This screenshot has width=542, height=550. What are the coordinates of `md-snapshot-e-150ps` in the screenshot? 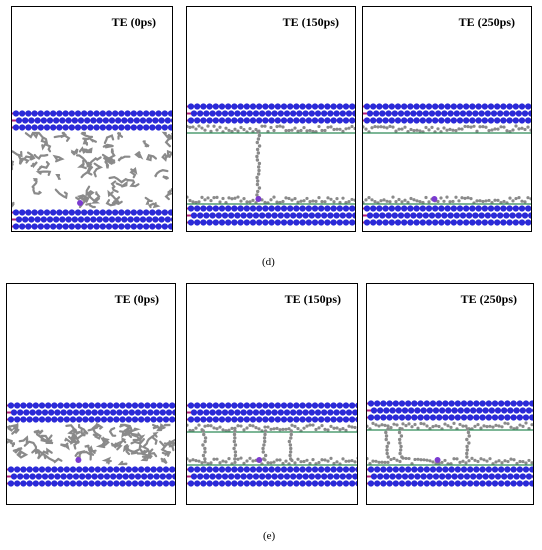 It's located at (272, 444).